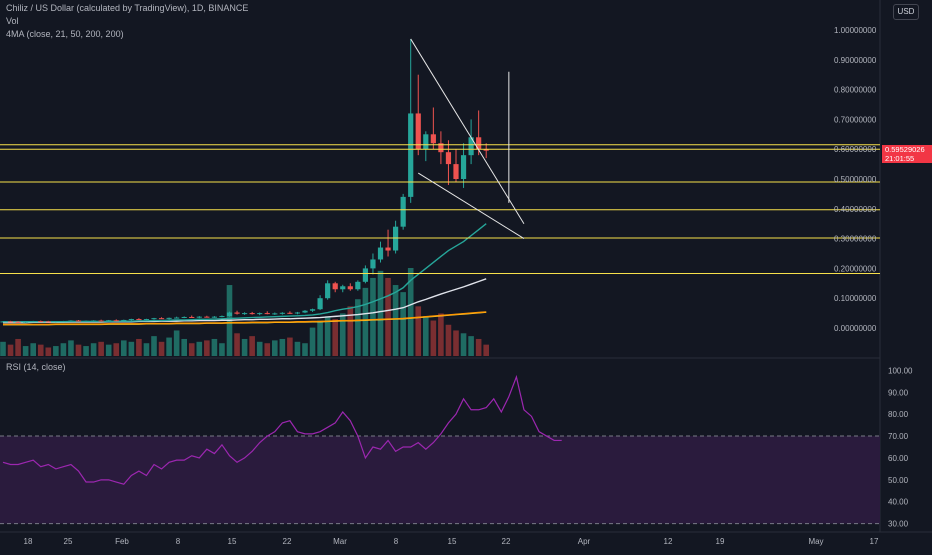 The height and width of the screenshot is (555, 932). What do you see at coordinates (898, 458) in the screenshot?
I see `rsi-tick-label: 60.00` at bounding box center [898, 458].